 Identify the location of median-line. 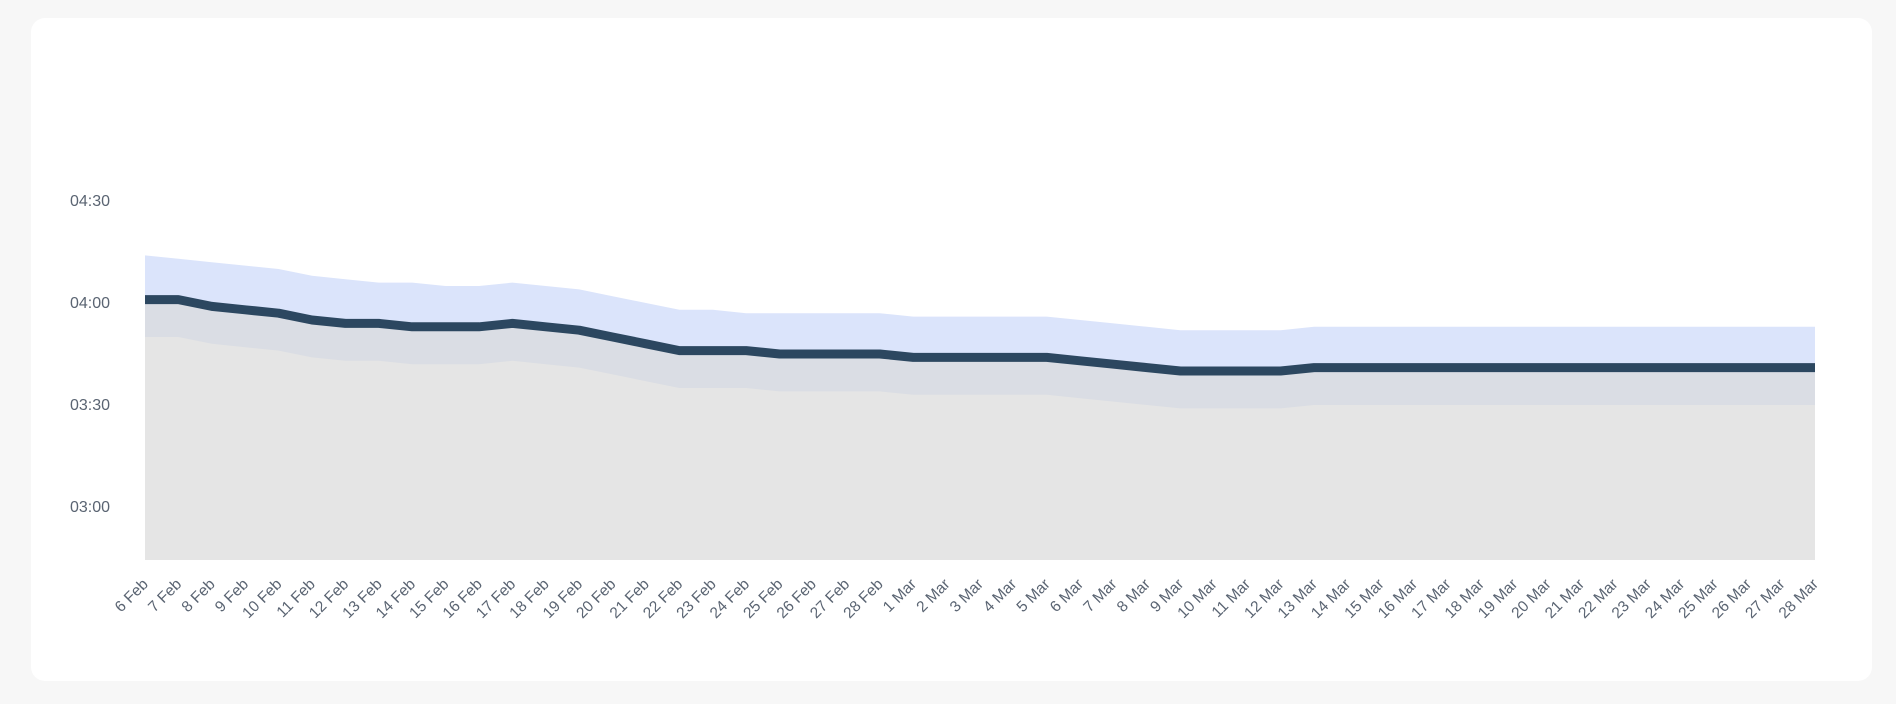
(980, 335).